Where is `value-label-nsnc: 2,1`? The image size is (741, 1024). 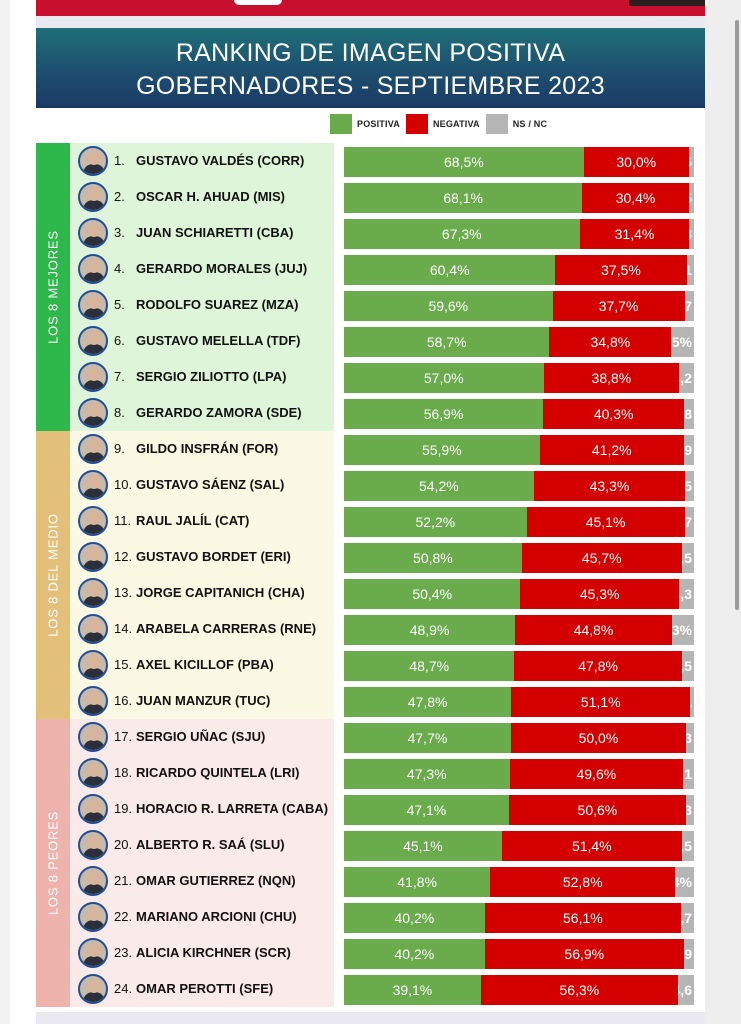 value-label-nsnc: 2,1 is located at coordinates (689, 270).